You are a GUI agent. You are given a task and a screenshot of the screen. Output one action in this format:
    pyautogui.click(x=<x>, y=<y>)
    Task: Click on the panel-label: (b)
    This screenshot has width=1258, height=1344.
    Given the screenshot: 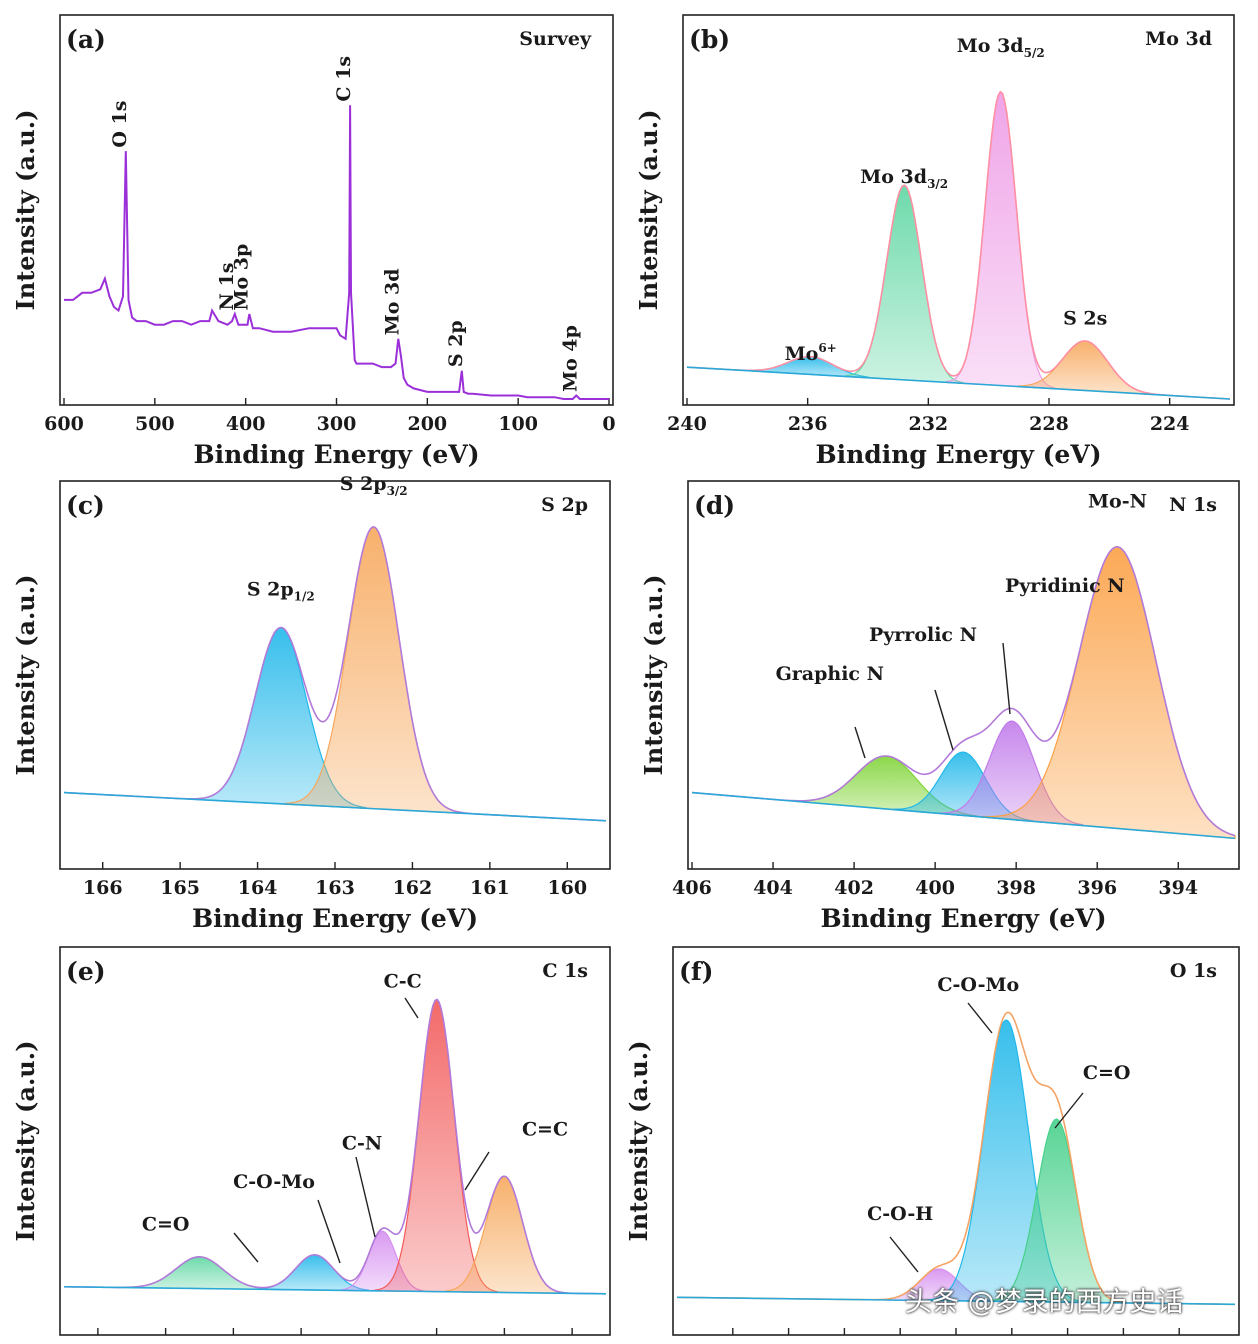 What is the action you would take?
    pyautogui.click(x=709, y=39)
    